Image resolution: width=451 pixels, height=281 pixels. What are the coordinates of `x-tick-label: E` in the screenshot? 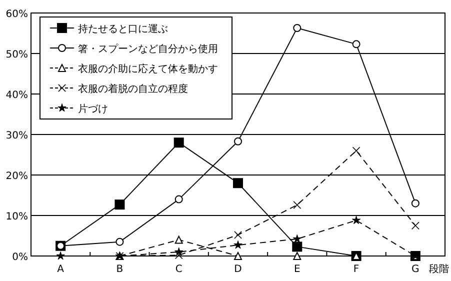 It's located at (297, 269).